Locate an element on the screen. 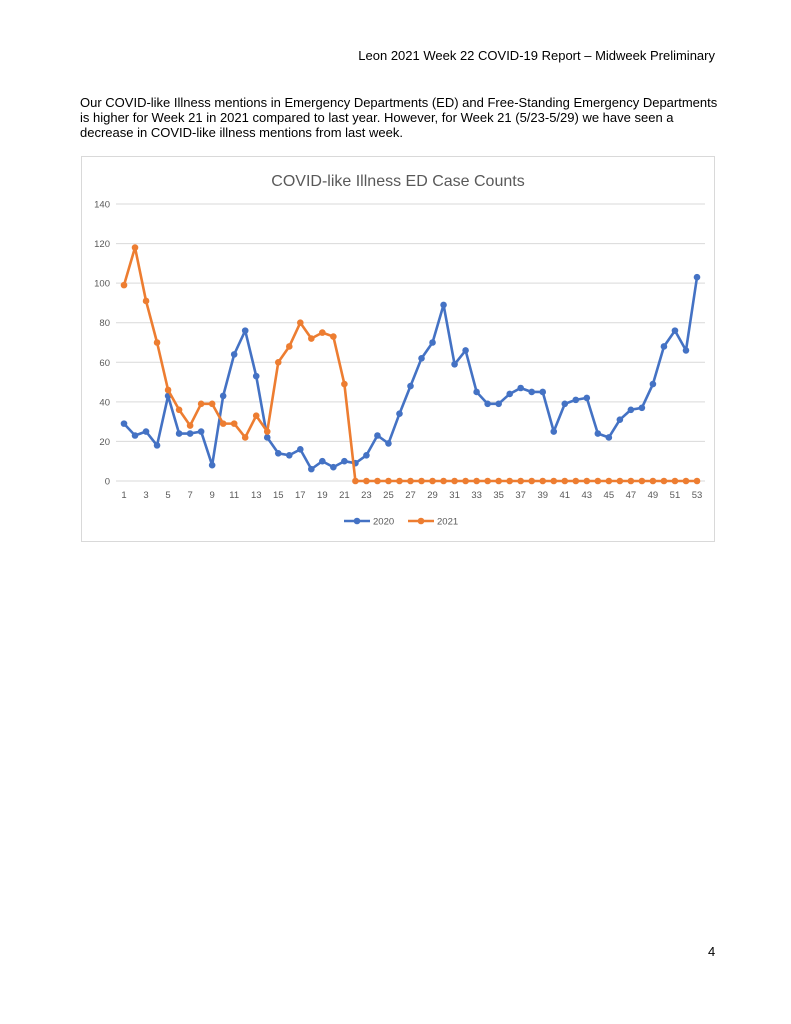 The image size is (791, 1024). x-tick-label: 7 is located at coordinates (189, 495).